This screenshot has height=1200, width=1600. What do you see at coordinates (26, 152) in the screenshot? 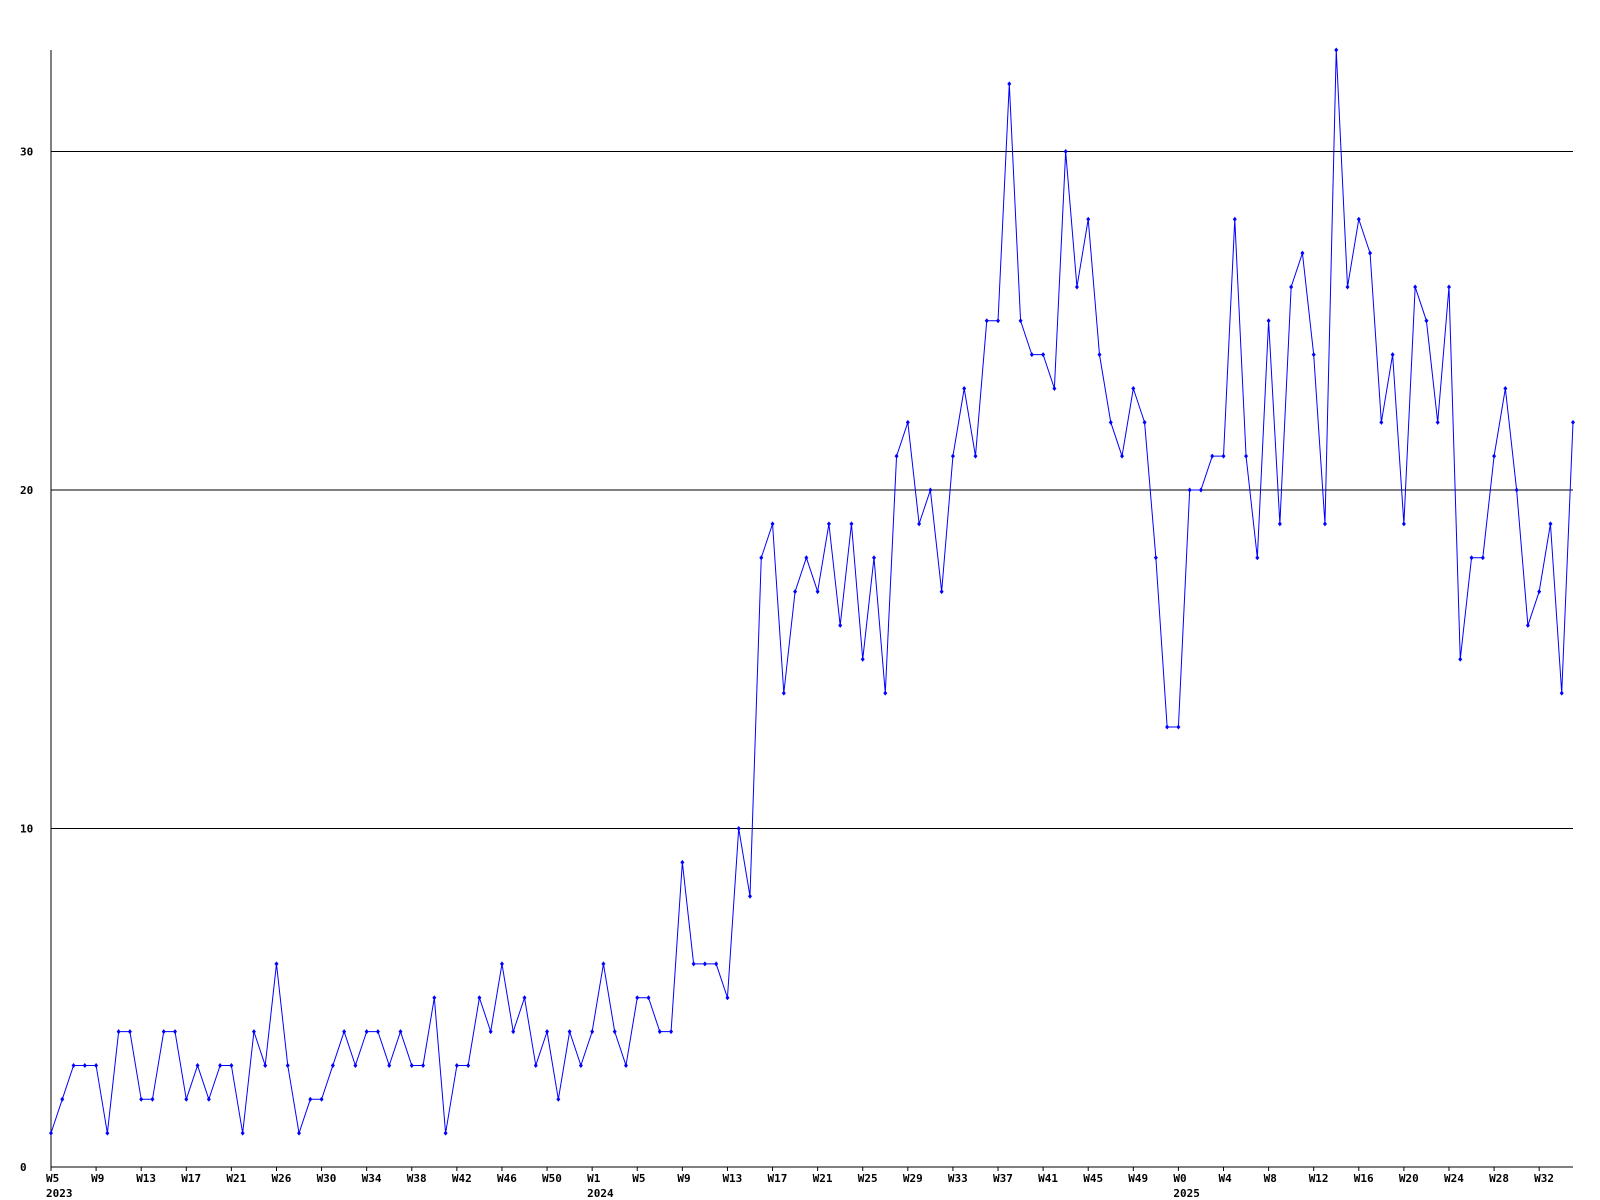
I see `y-tick-label: 30` at bounding box center [26, 152].